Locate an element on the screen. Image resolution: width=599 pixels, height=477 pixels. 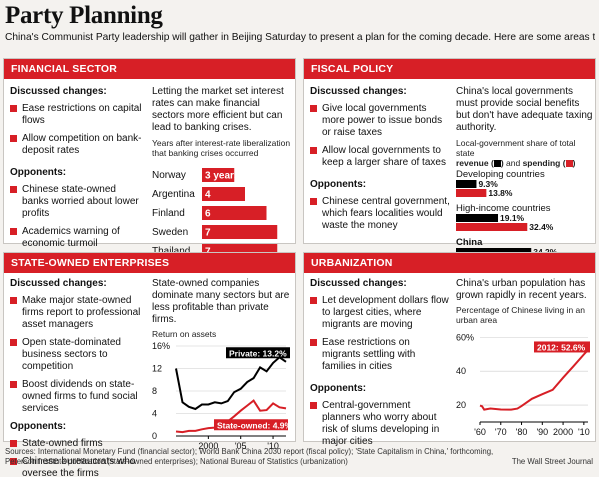
urban-population-line-chart: 60% 40 20 '60 '70 '80 '90 2000 '10 2012: 52.6% is located at coordinates (523, 384).